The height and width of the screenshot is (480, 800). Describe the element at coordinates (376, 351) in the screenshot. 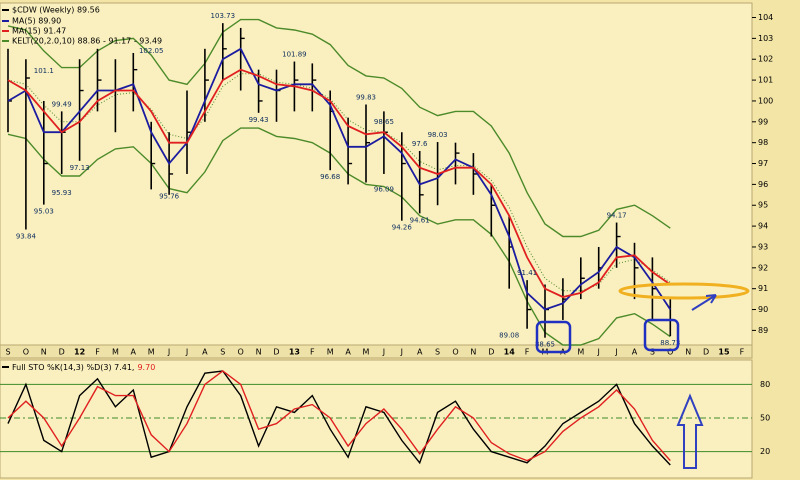

I see `time-axis` at that location.